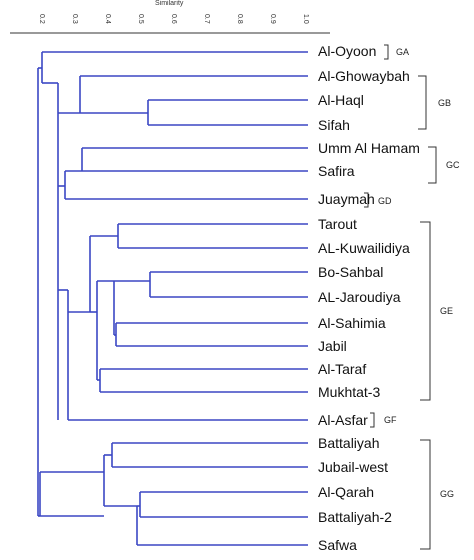 This screenshot has height=560, width=474. Describe the element at coordinates (445, 103) in the screenshot. I see `group-label: GB` at that location.